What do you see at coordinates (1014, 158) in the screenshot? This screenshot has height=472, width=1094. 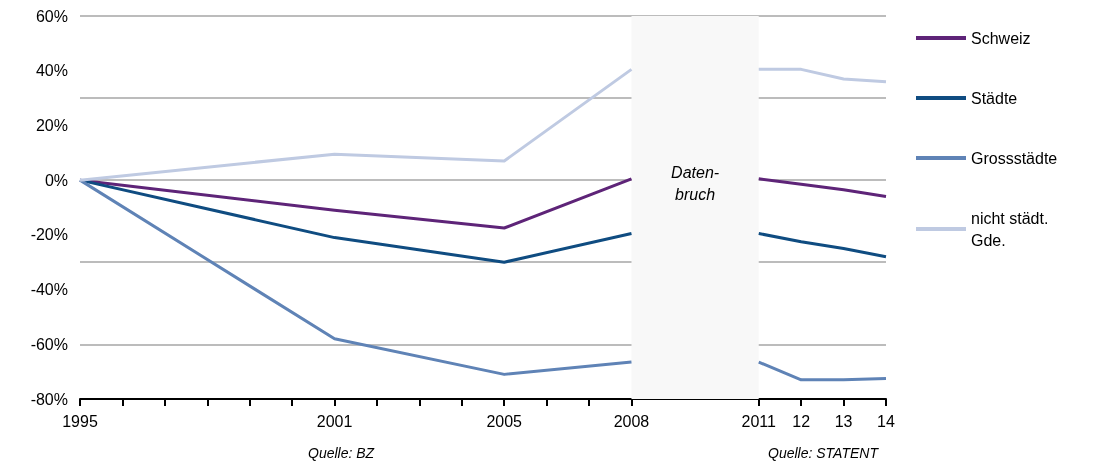 I see `legend-label: Grossstädte` at bounding box center [1014, 158].